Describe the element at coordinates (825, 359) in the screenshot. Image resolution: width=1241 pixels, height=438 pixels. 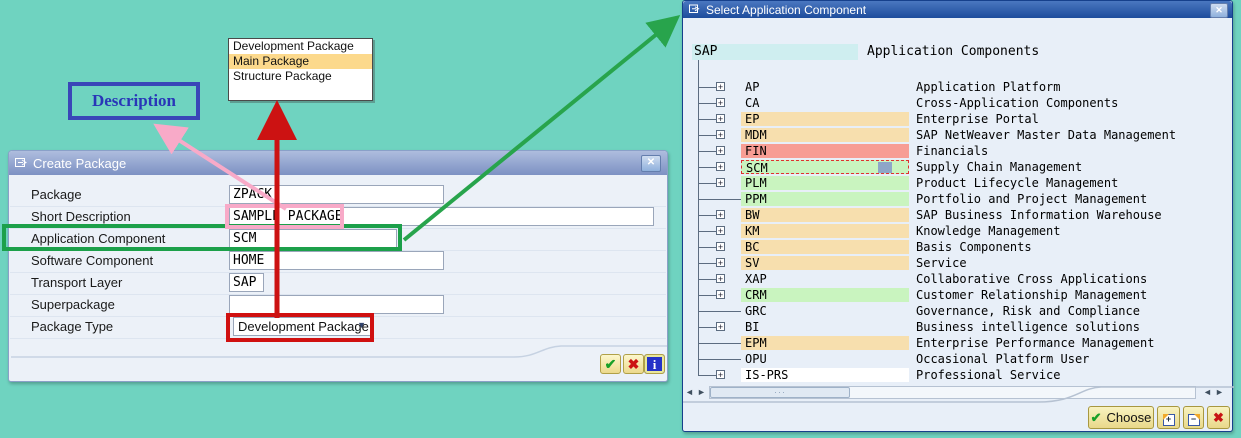
I see `node-highlight-bar: OPU` at that location.